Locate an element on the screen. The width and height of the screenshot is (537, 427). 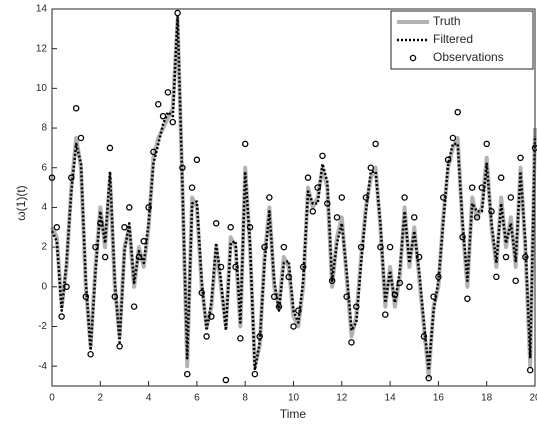
x-tick-label: 12 is located at coordinates (342, 398).